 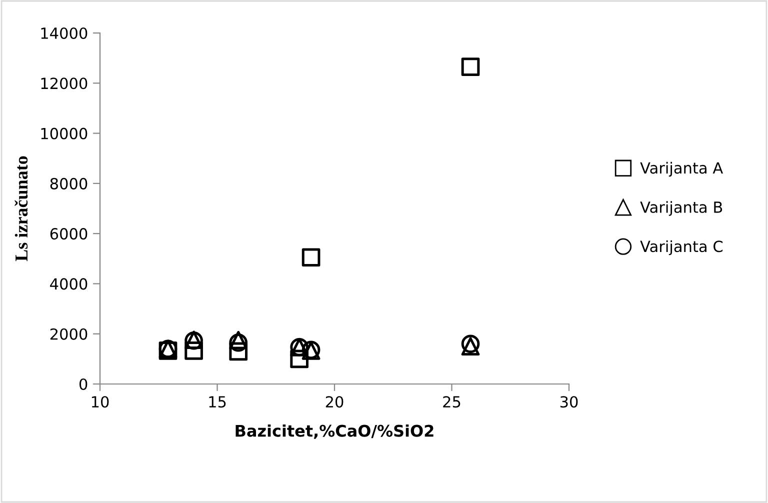 I want to click on y-tick-label: 12000, so click(x=64, y=84).